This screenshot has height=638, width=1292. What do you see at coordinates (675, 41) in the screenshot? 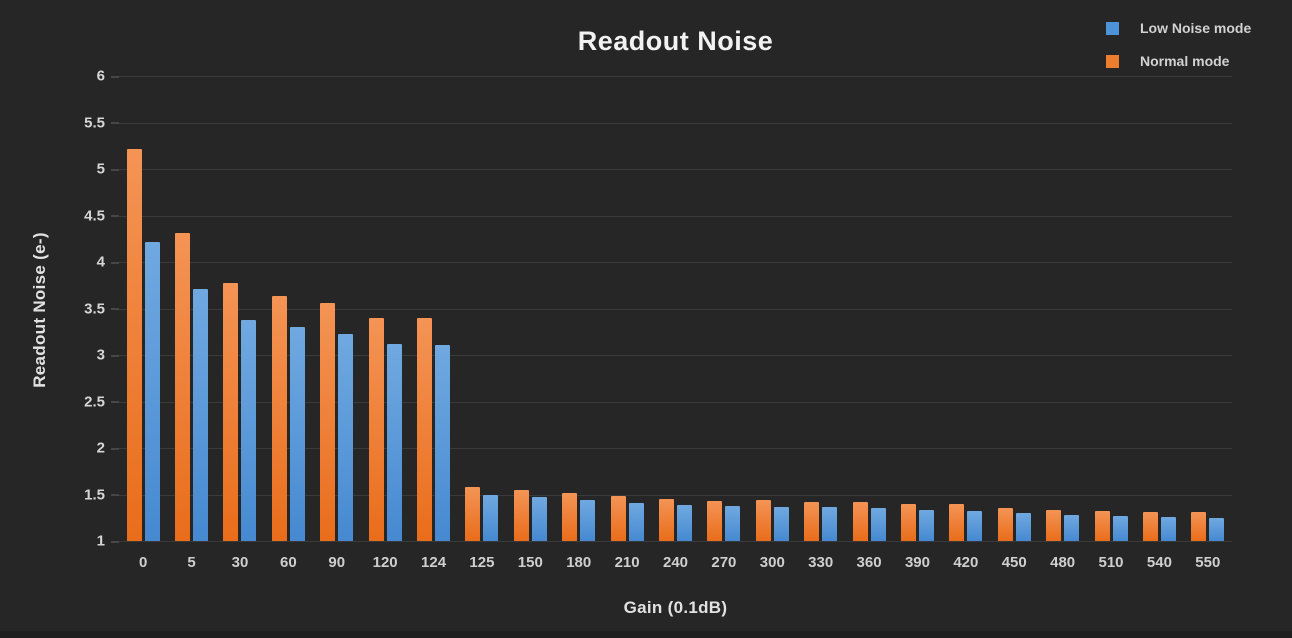
I see `chart-title: Readout Noise` at bounding box center [675, 41].